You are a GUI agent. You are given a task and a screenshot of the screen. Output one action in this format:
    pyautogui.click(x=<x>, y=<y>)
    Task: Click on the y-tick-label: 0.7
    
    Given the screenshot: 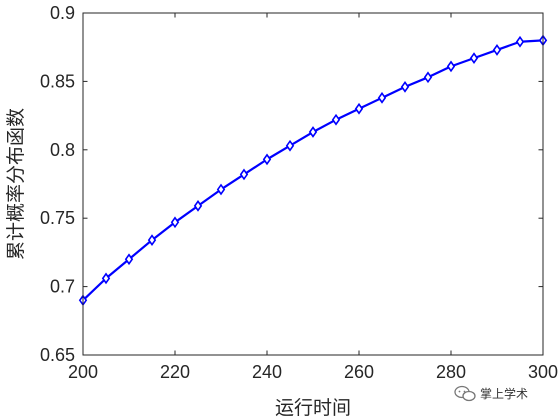 What is the action you would take?
    pyautogui.click(x=62, y=287)
    